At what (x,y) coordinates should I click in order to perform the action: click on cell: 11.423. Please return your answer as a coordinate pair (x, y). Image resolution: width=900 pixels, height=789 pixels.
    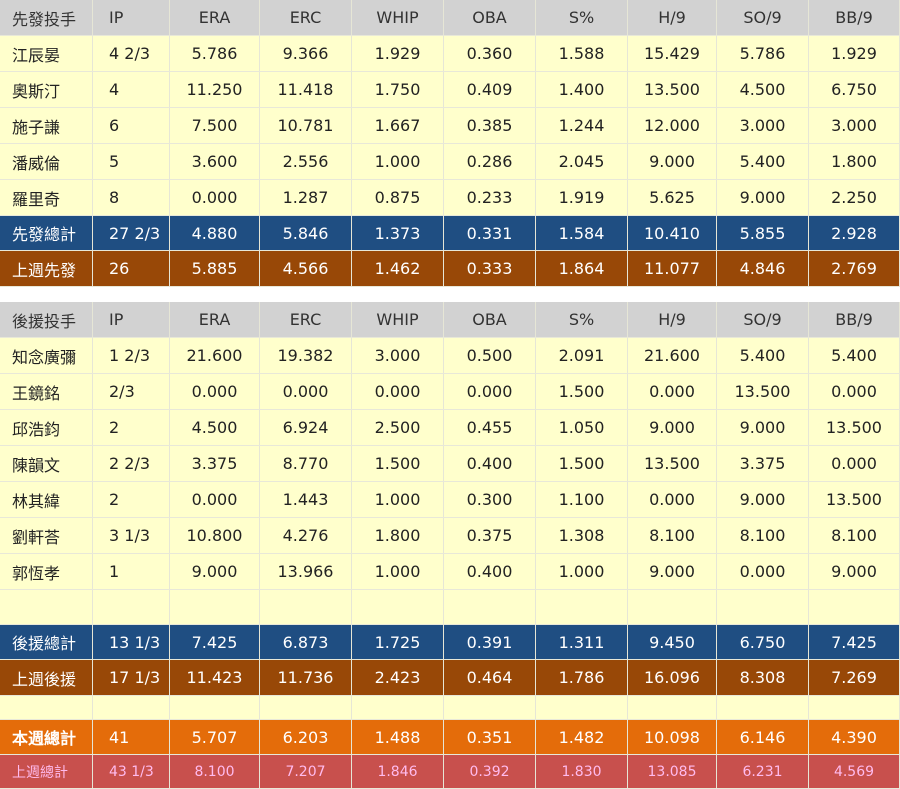
    Looking at the image, I should click on (215, 677).